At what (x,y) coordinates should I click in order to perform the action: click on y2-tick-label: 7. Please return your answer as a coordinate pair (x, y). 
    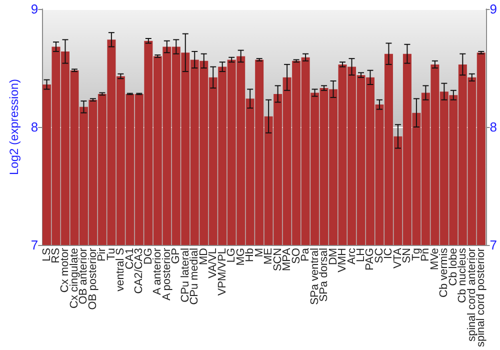
    Looking at the image, I should click on (494, 244).